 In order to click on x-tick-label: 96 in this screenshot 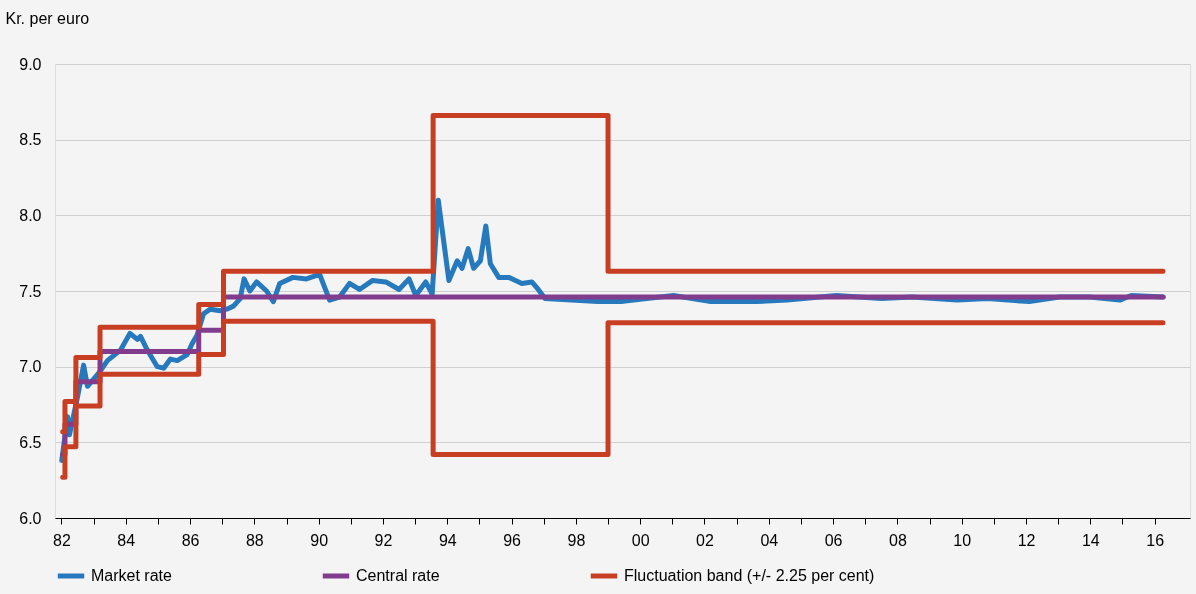, I will do `click(512, 540)`.